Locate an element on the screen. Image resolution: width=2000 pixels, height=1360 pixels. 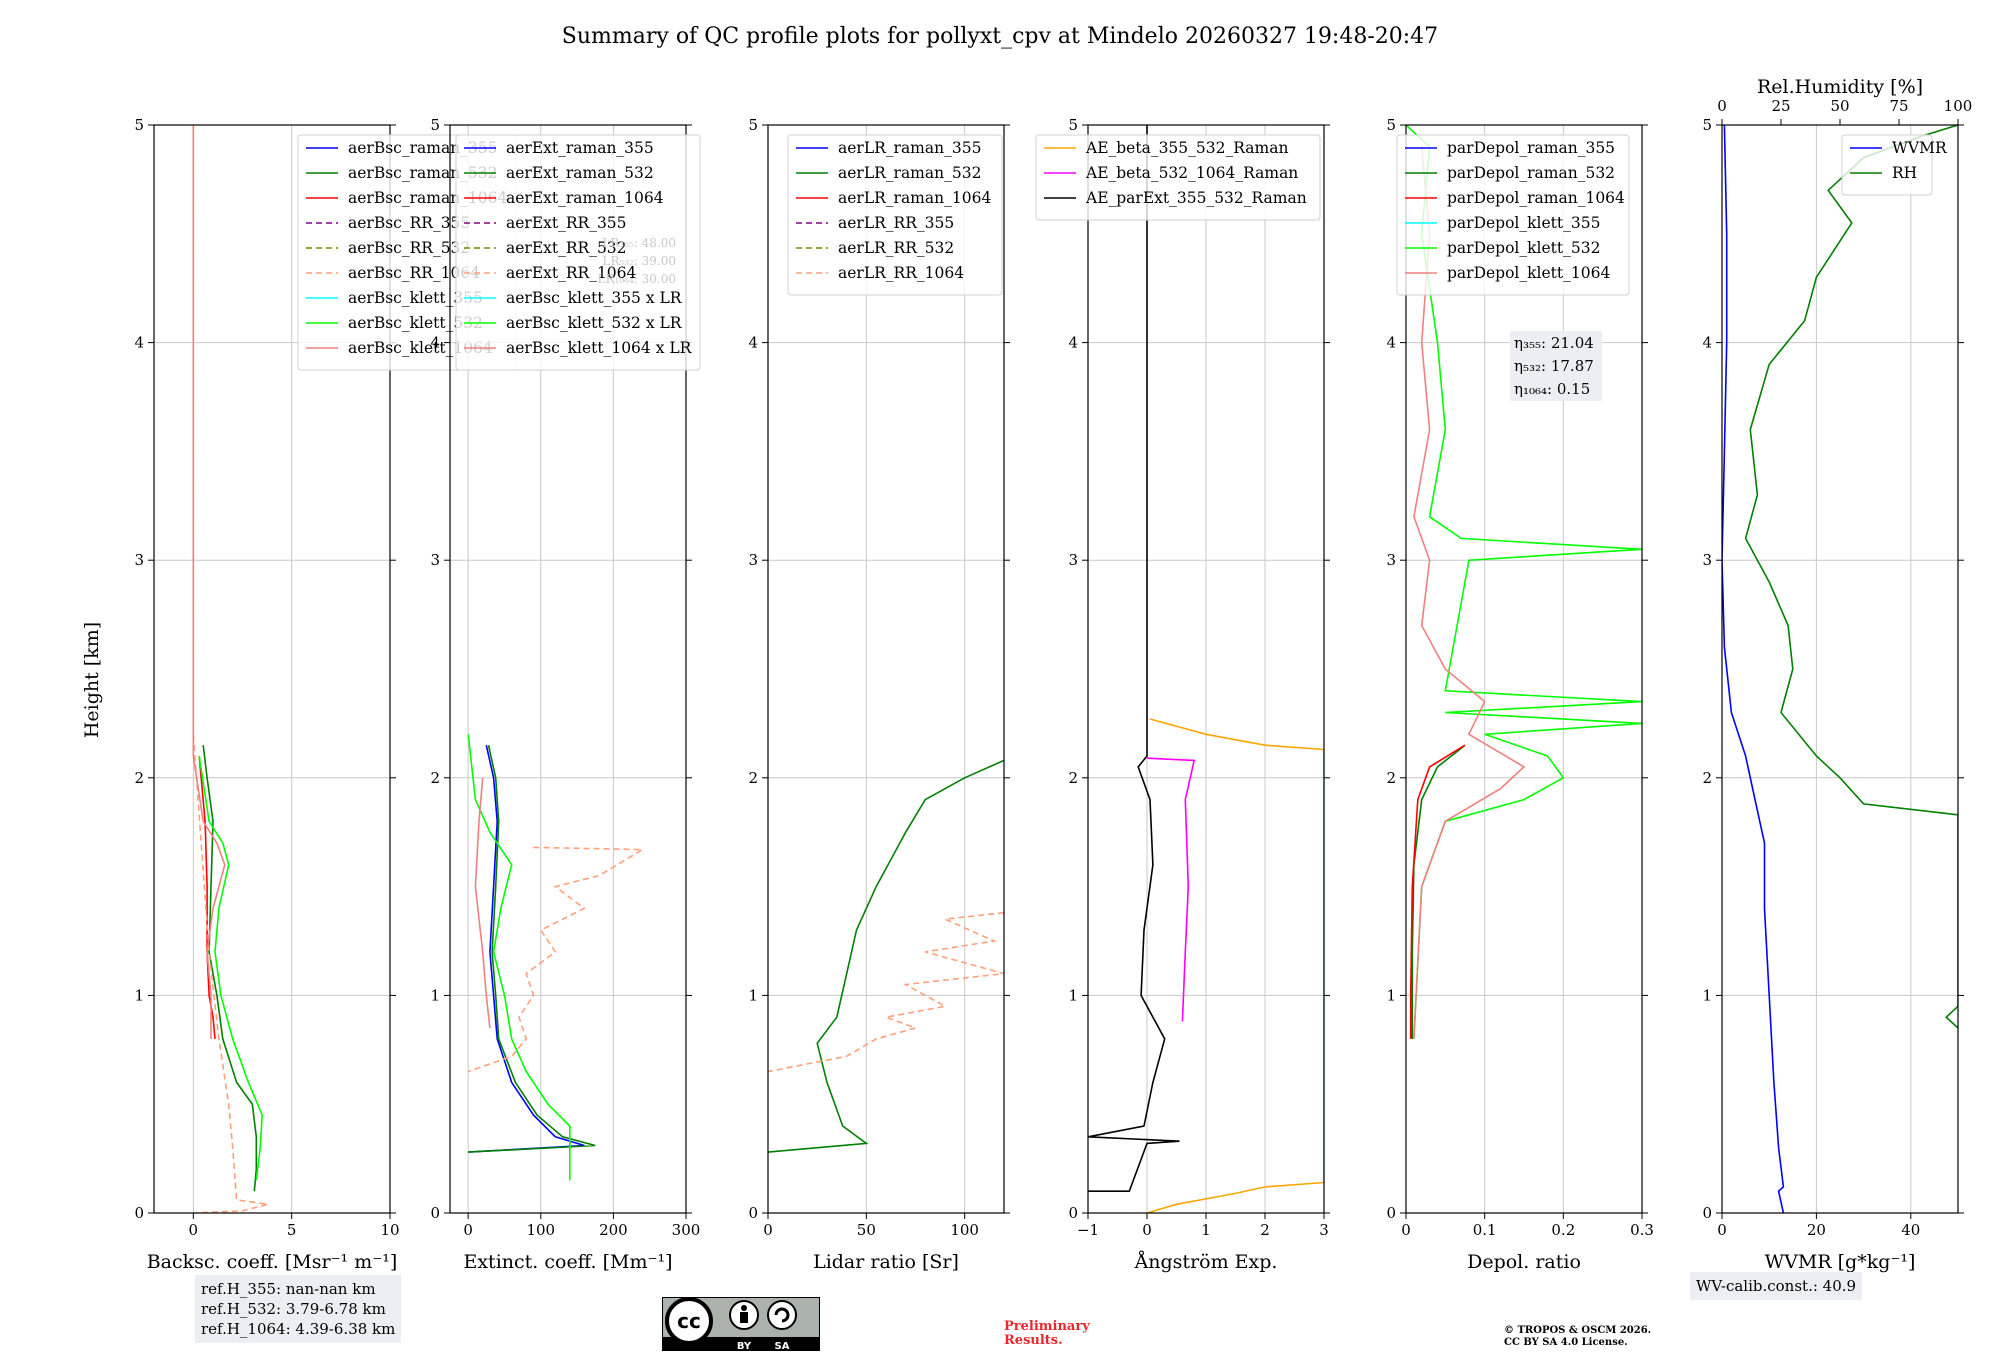
legend-label-parDepol_raman_1064: parDepol_raman_1064 is located at coordinates (1536, 198).